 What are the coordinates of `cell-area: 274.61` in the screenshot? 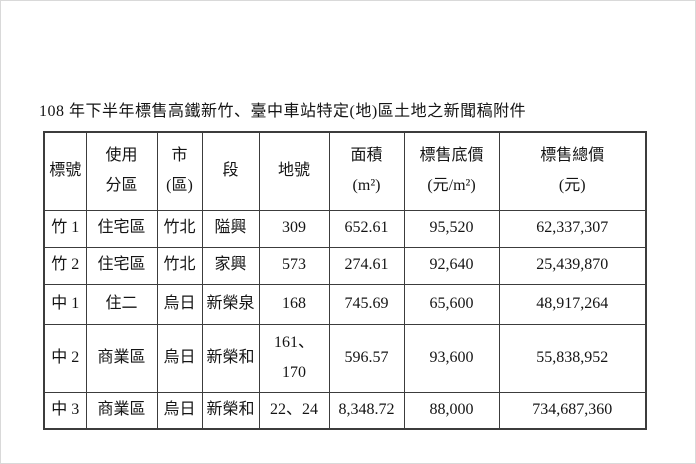 It's located at (366, 265).